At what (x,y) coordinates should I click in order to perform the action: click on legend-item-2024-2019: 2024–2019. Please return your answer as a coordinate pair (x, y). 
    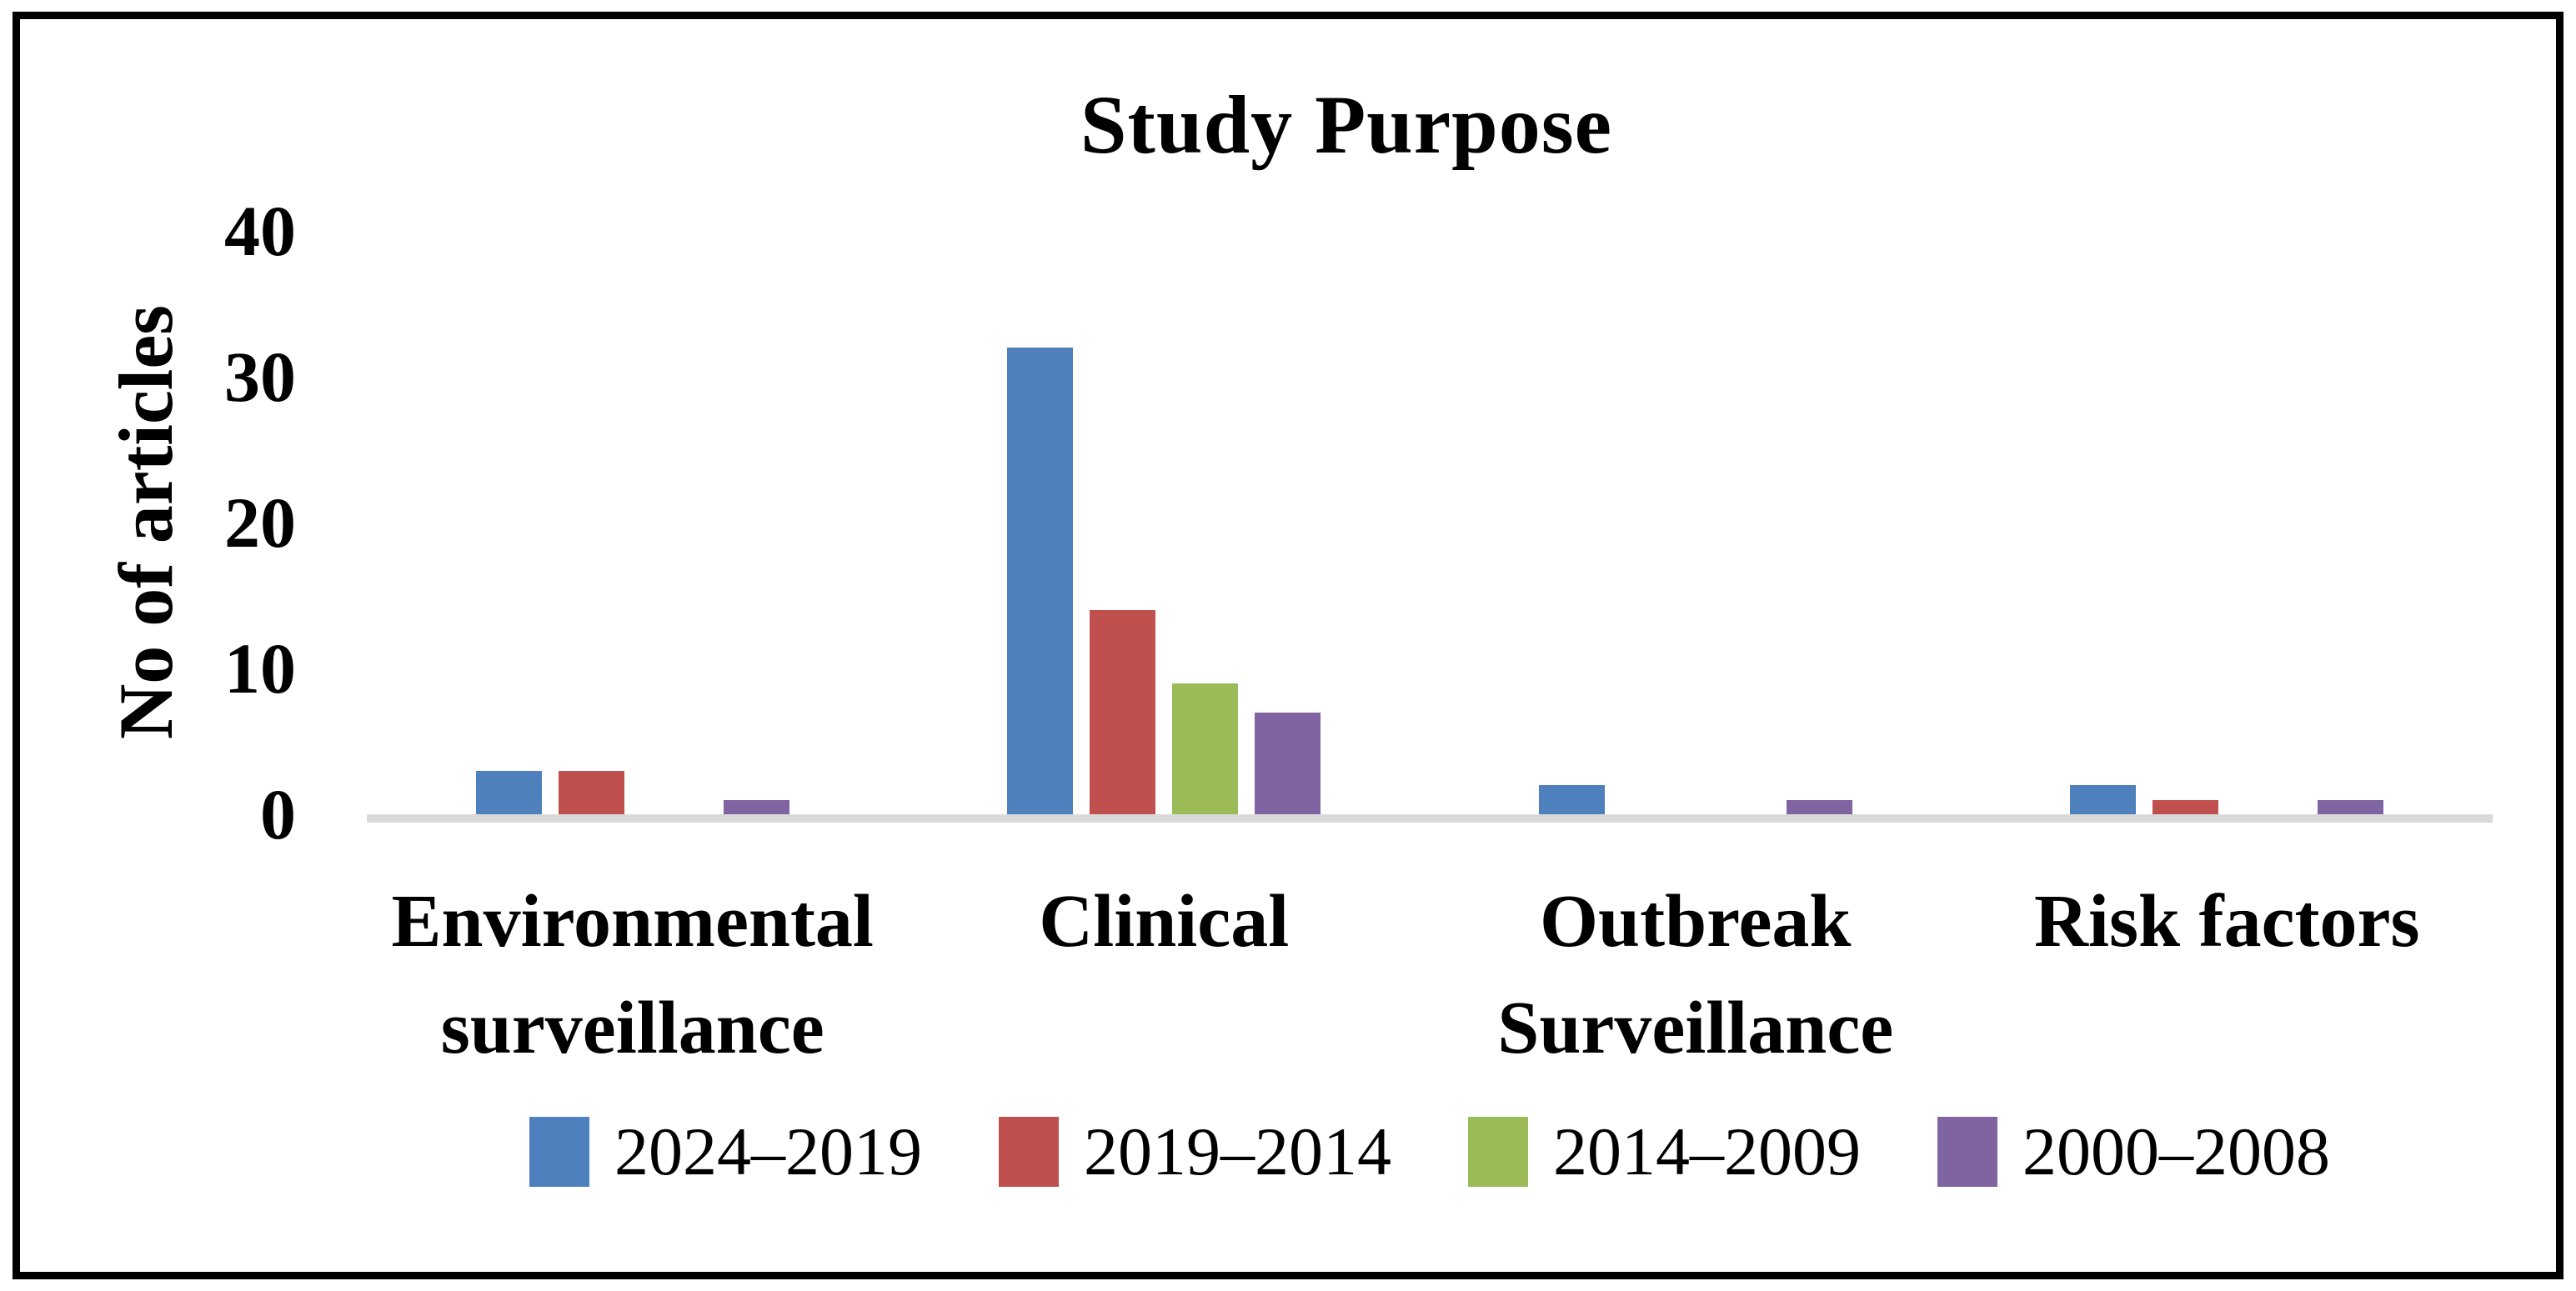
    Looking at the image, I should click on (725, 1152).